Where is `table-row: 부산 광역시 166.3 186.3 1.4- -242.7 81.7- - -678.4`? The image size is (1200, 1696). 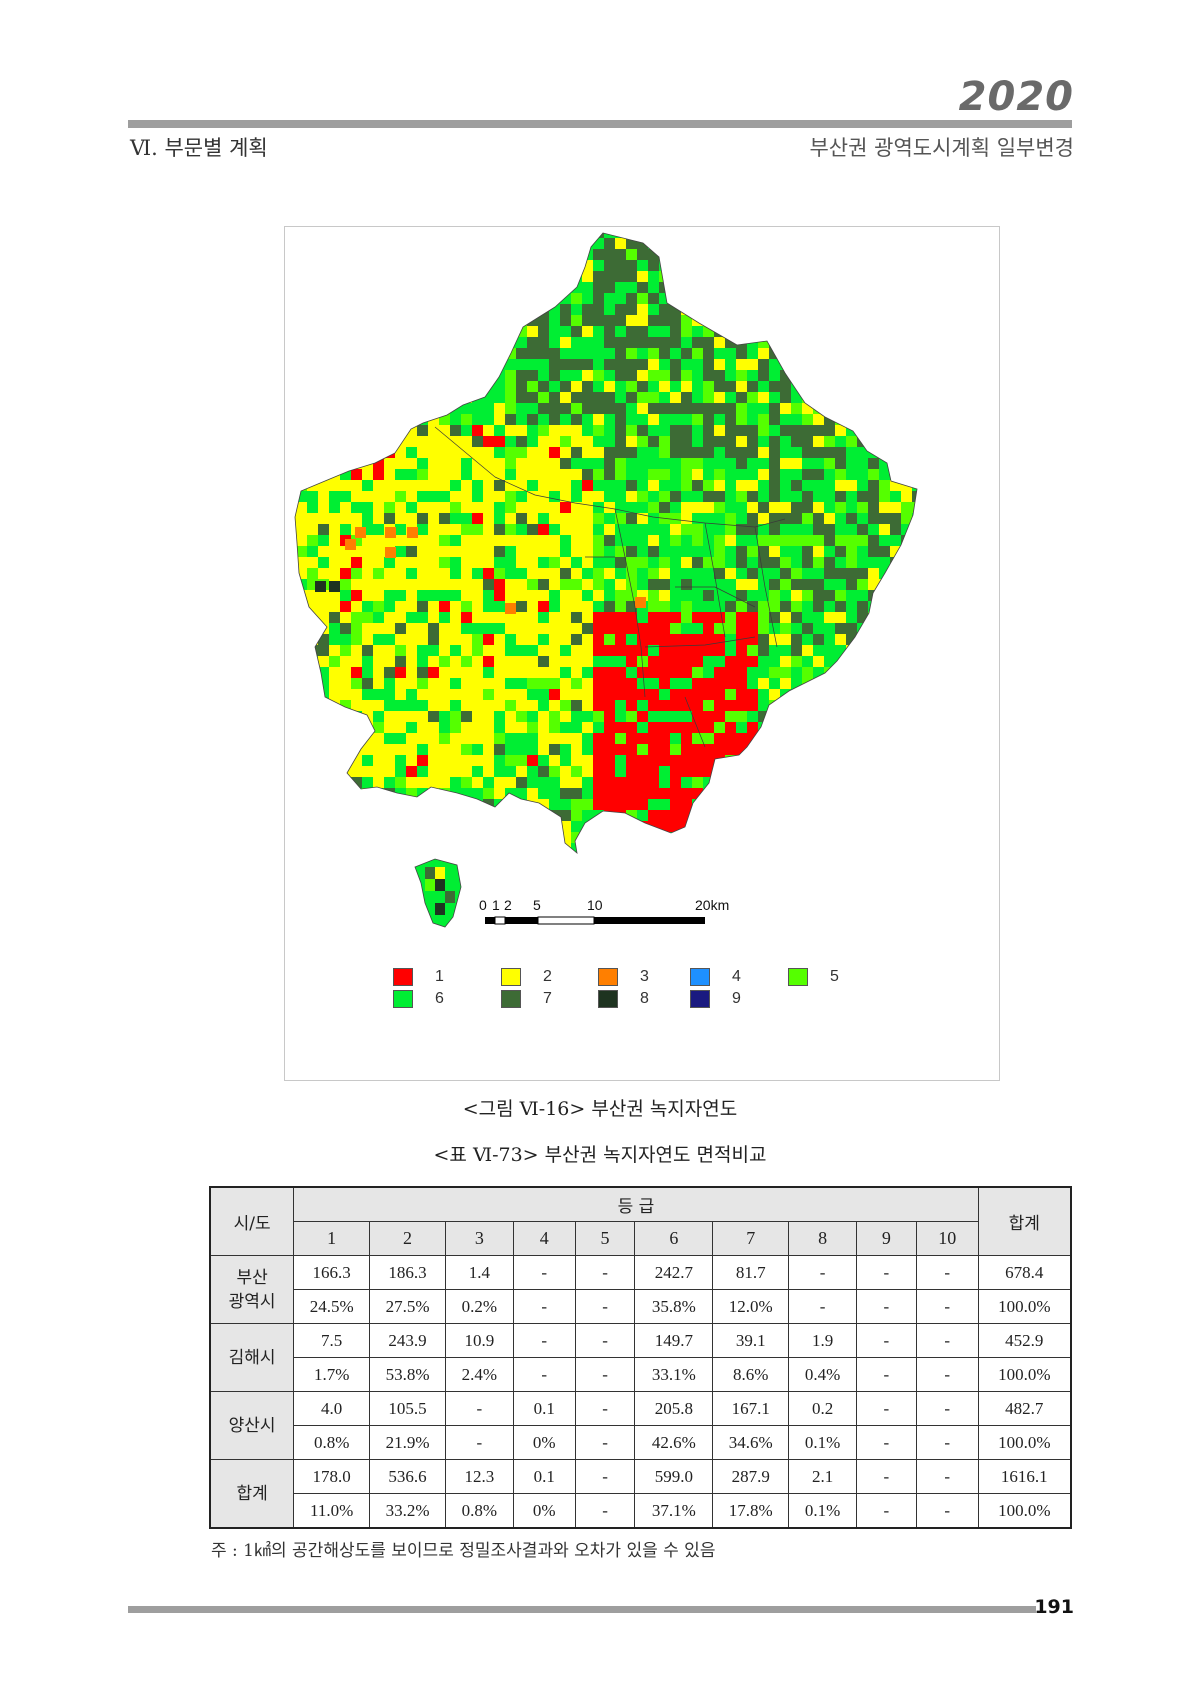
table-row: 부산 광역시 166.3 186.3 1.4- -242.7 81.7- - -678.4 is located at coordinates (640, 1289).